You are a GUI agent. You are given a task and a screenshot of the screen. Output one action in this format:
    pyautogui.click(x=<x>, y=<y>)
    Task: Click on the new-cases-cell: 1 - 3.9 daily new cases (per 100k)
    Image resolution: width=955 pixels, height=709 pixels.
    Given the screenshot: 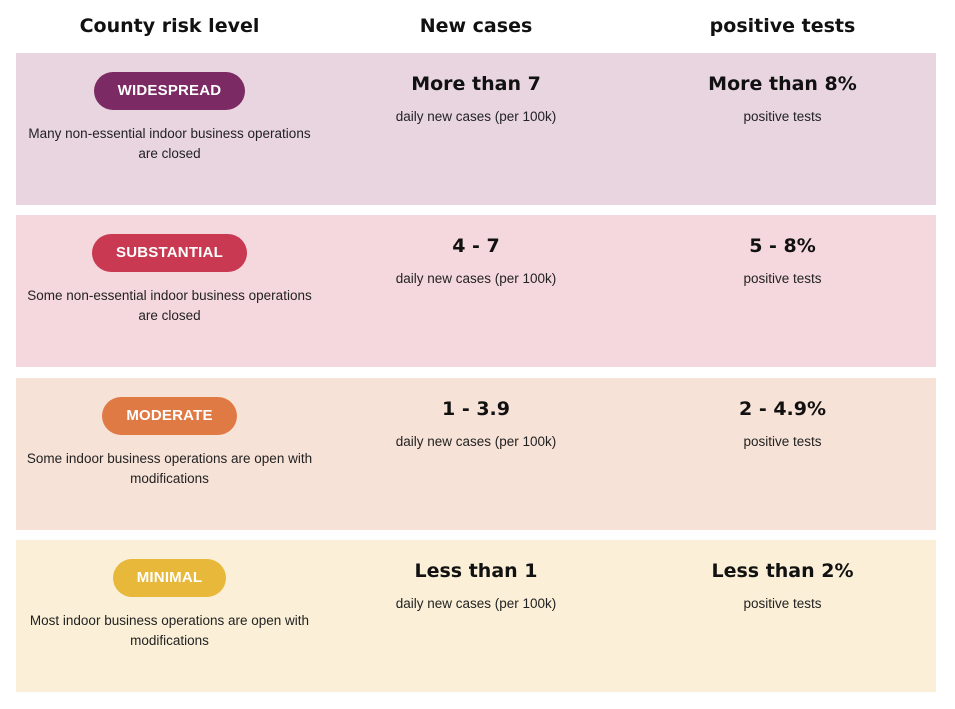 What is the action you would take?
    pyautogui.click(x=476, y=454)
    